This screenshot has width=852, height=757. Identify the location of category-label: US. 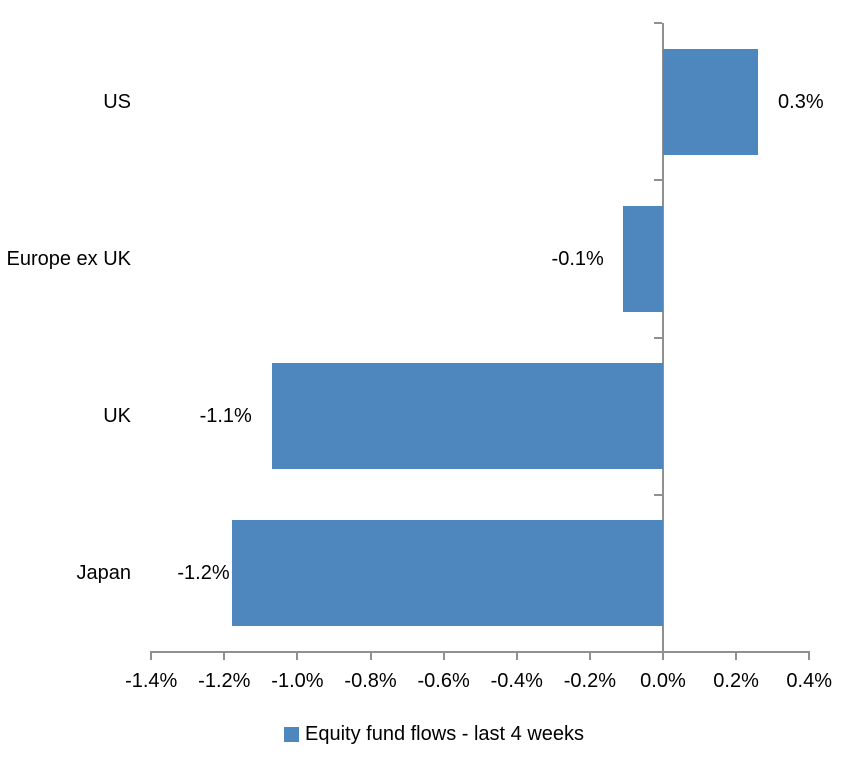
(117, 101).